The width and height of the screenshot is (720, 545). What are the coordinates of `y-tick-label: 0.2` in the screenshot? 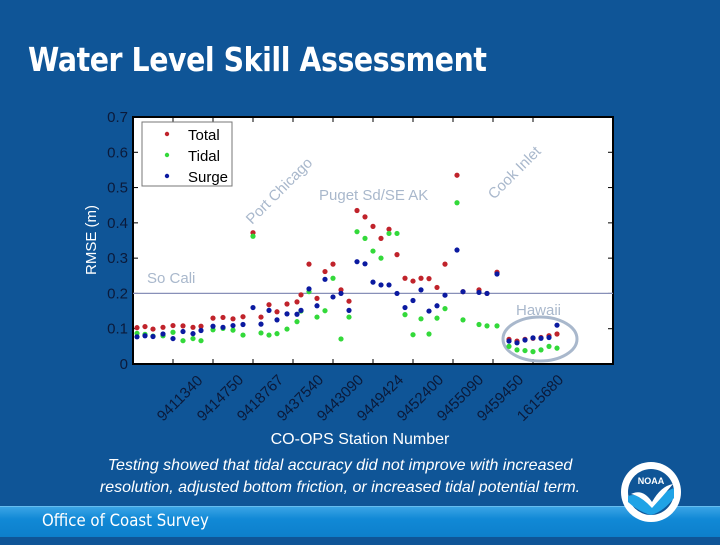 It's located at (117, 293).